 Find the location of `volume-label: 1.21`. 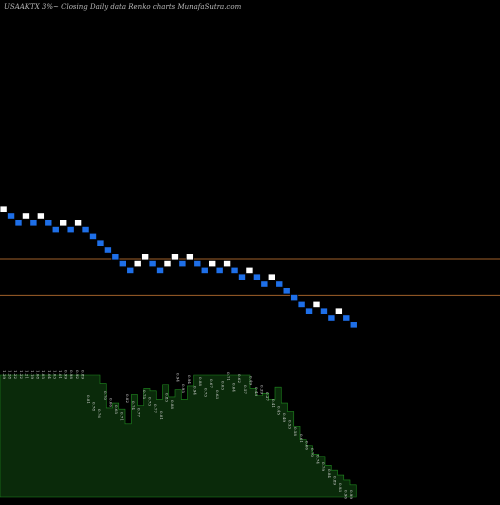

volume-label: 1.21 is located at coordinates (26, 374).